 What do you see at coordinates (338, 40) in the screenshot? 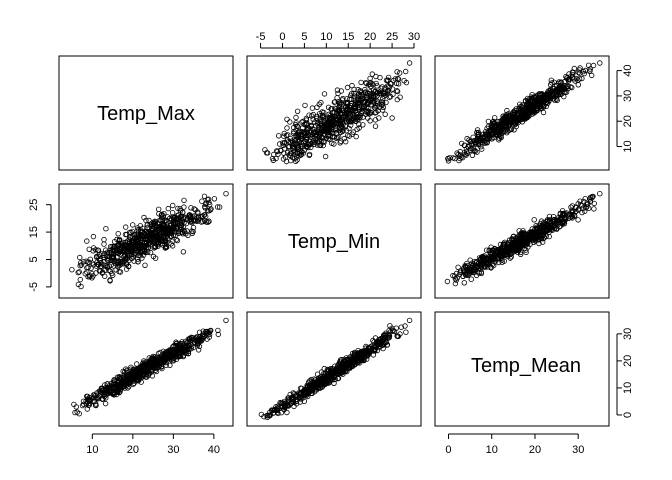
I see `axis-top-temp-min: -5 0 5 10 15 20 25 30` at bounding box center [338, 40].